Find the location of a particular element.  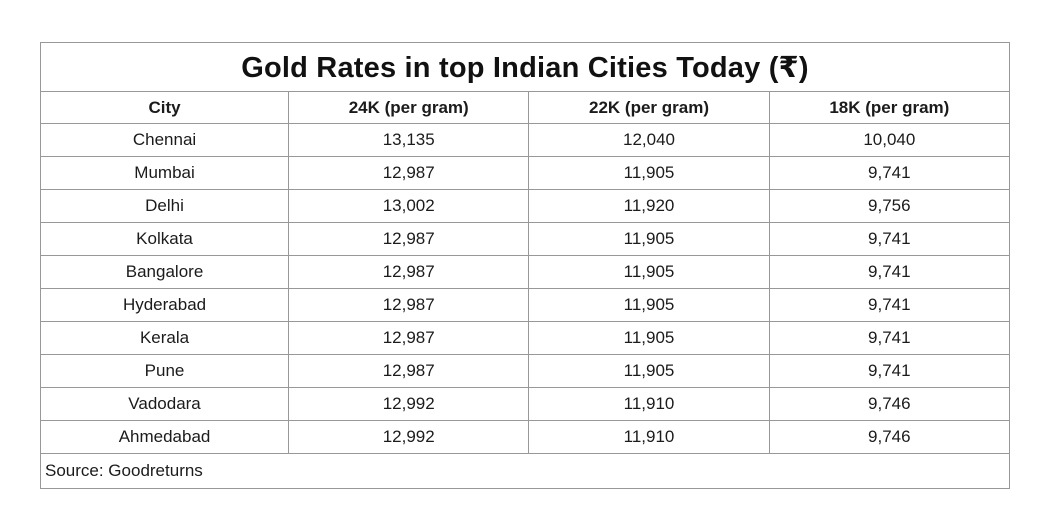

column-header-18k: 18K (per gram) is located at coordinates (889, 107).